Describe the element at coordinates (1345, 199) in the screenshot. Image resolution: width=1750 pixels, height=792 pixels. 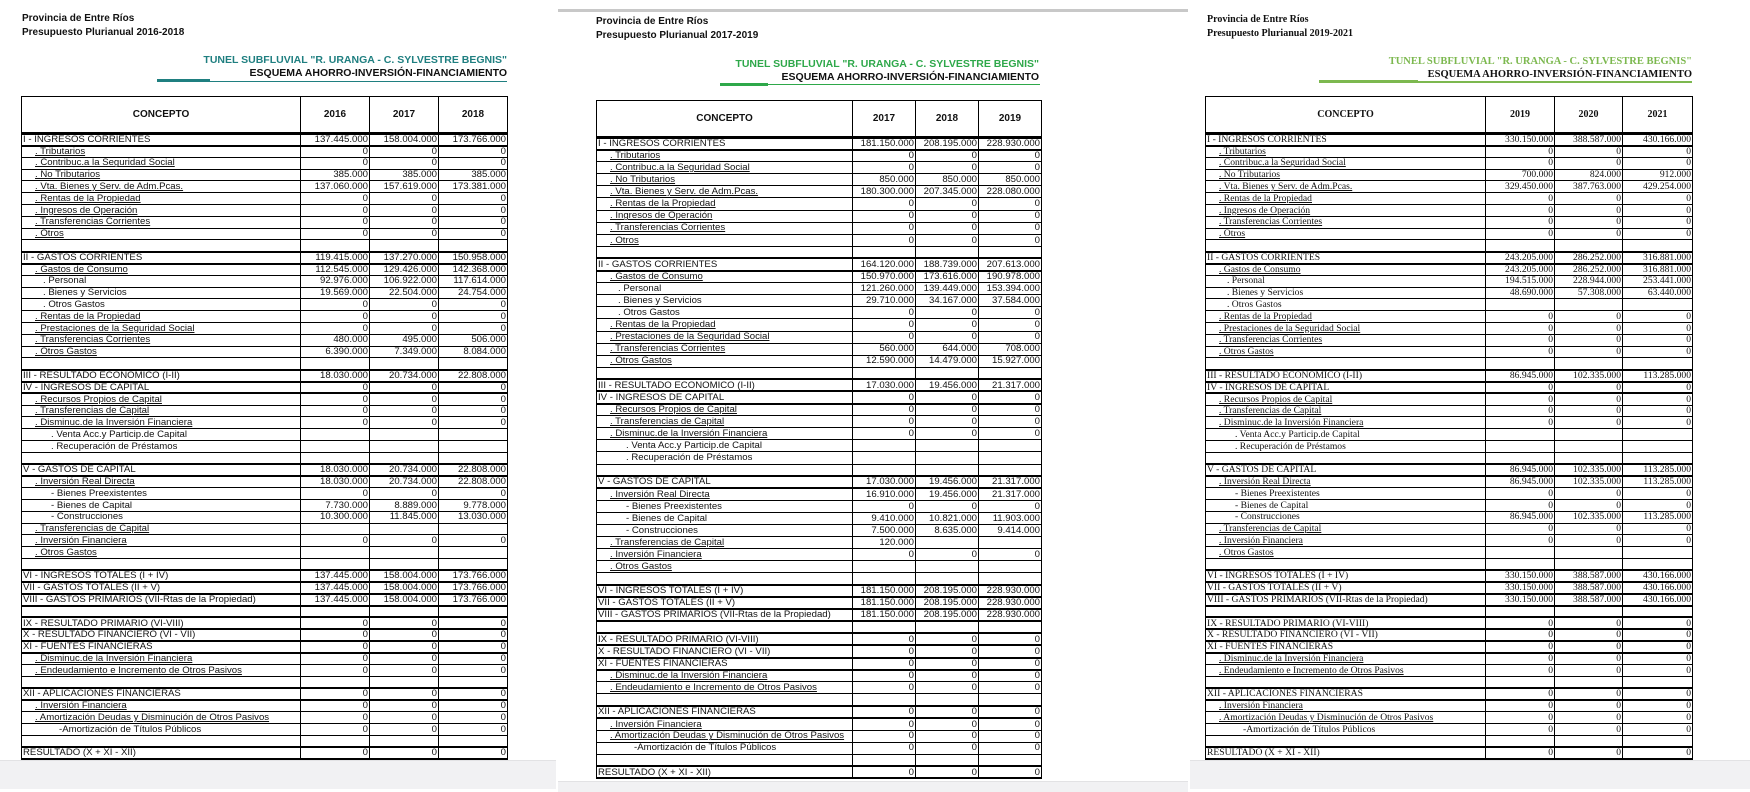
I see `concept-cell: . Rentas de la Propiedad` at that location.